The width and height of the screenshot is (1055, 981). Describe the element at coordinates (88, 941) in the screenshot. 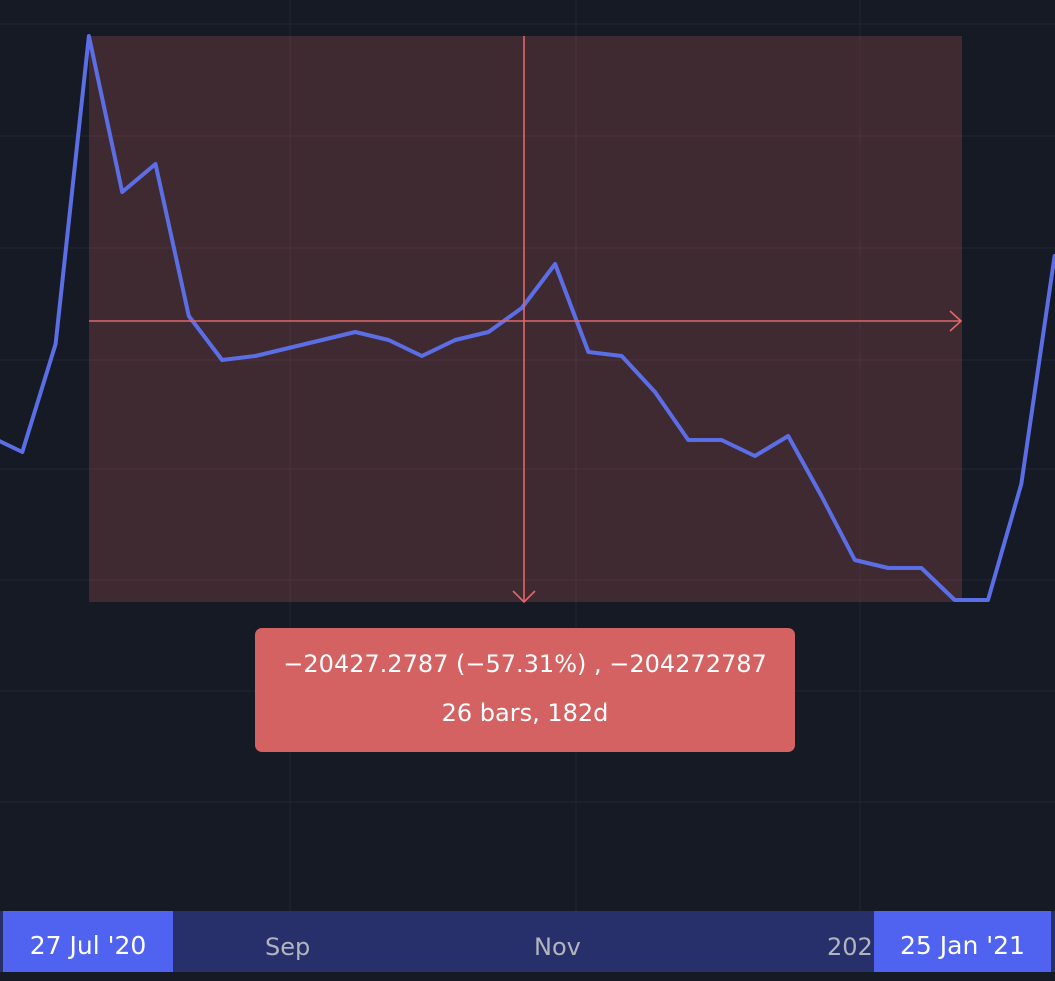

I see `start-date-badge: 27 Jul '20` at that location.